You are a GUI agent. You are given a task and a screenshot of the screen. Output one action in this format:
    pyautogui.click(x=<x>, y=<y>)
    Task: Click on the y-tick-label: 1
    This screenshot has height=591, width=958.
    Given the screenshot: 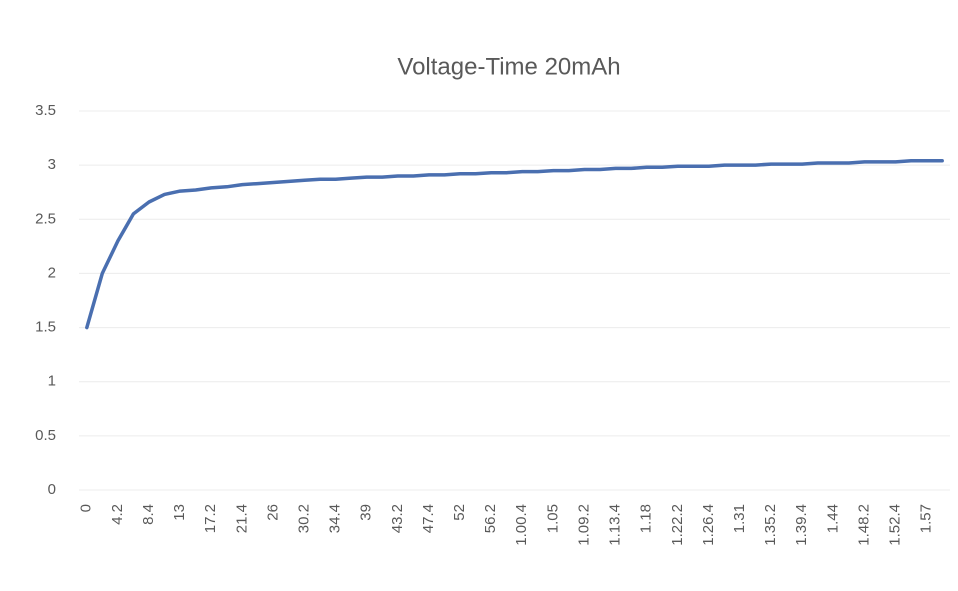 What is the action you would take?
    pyautogui.click(x=52, y=381)
    